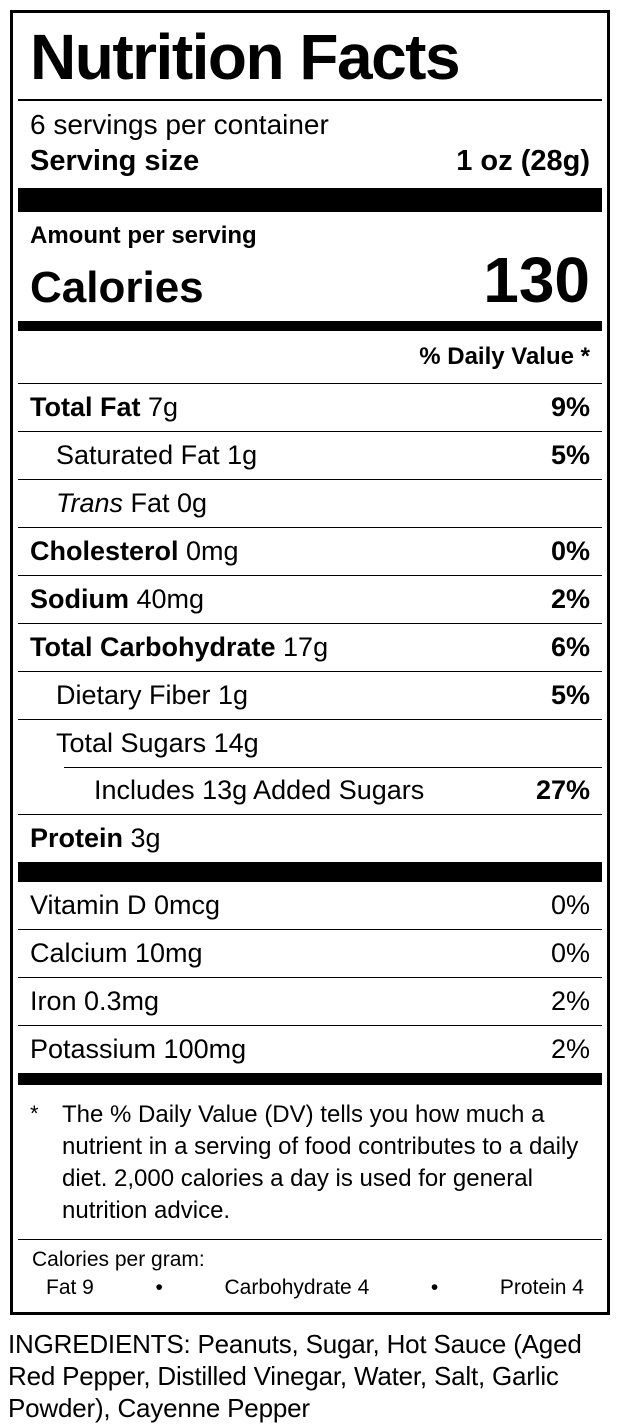 This screenshot has height=1425, width=620. I want to click on nutrient-row: Cholesterol 0mg 0%, so click(310, 551).